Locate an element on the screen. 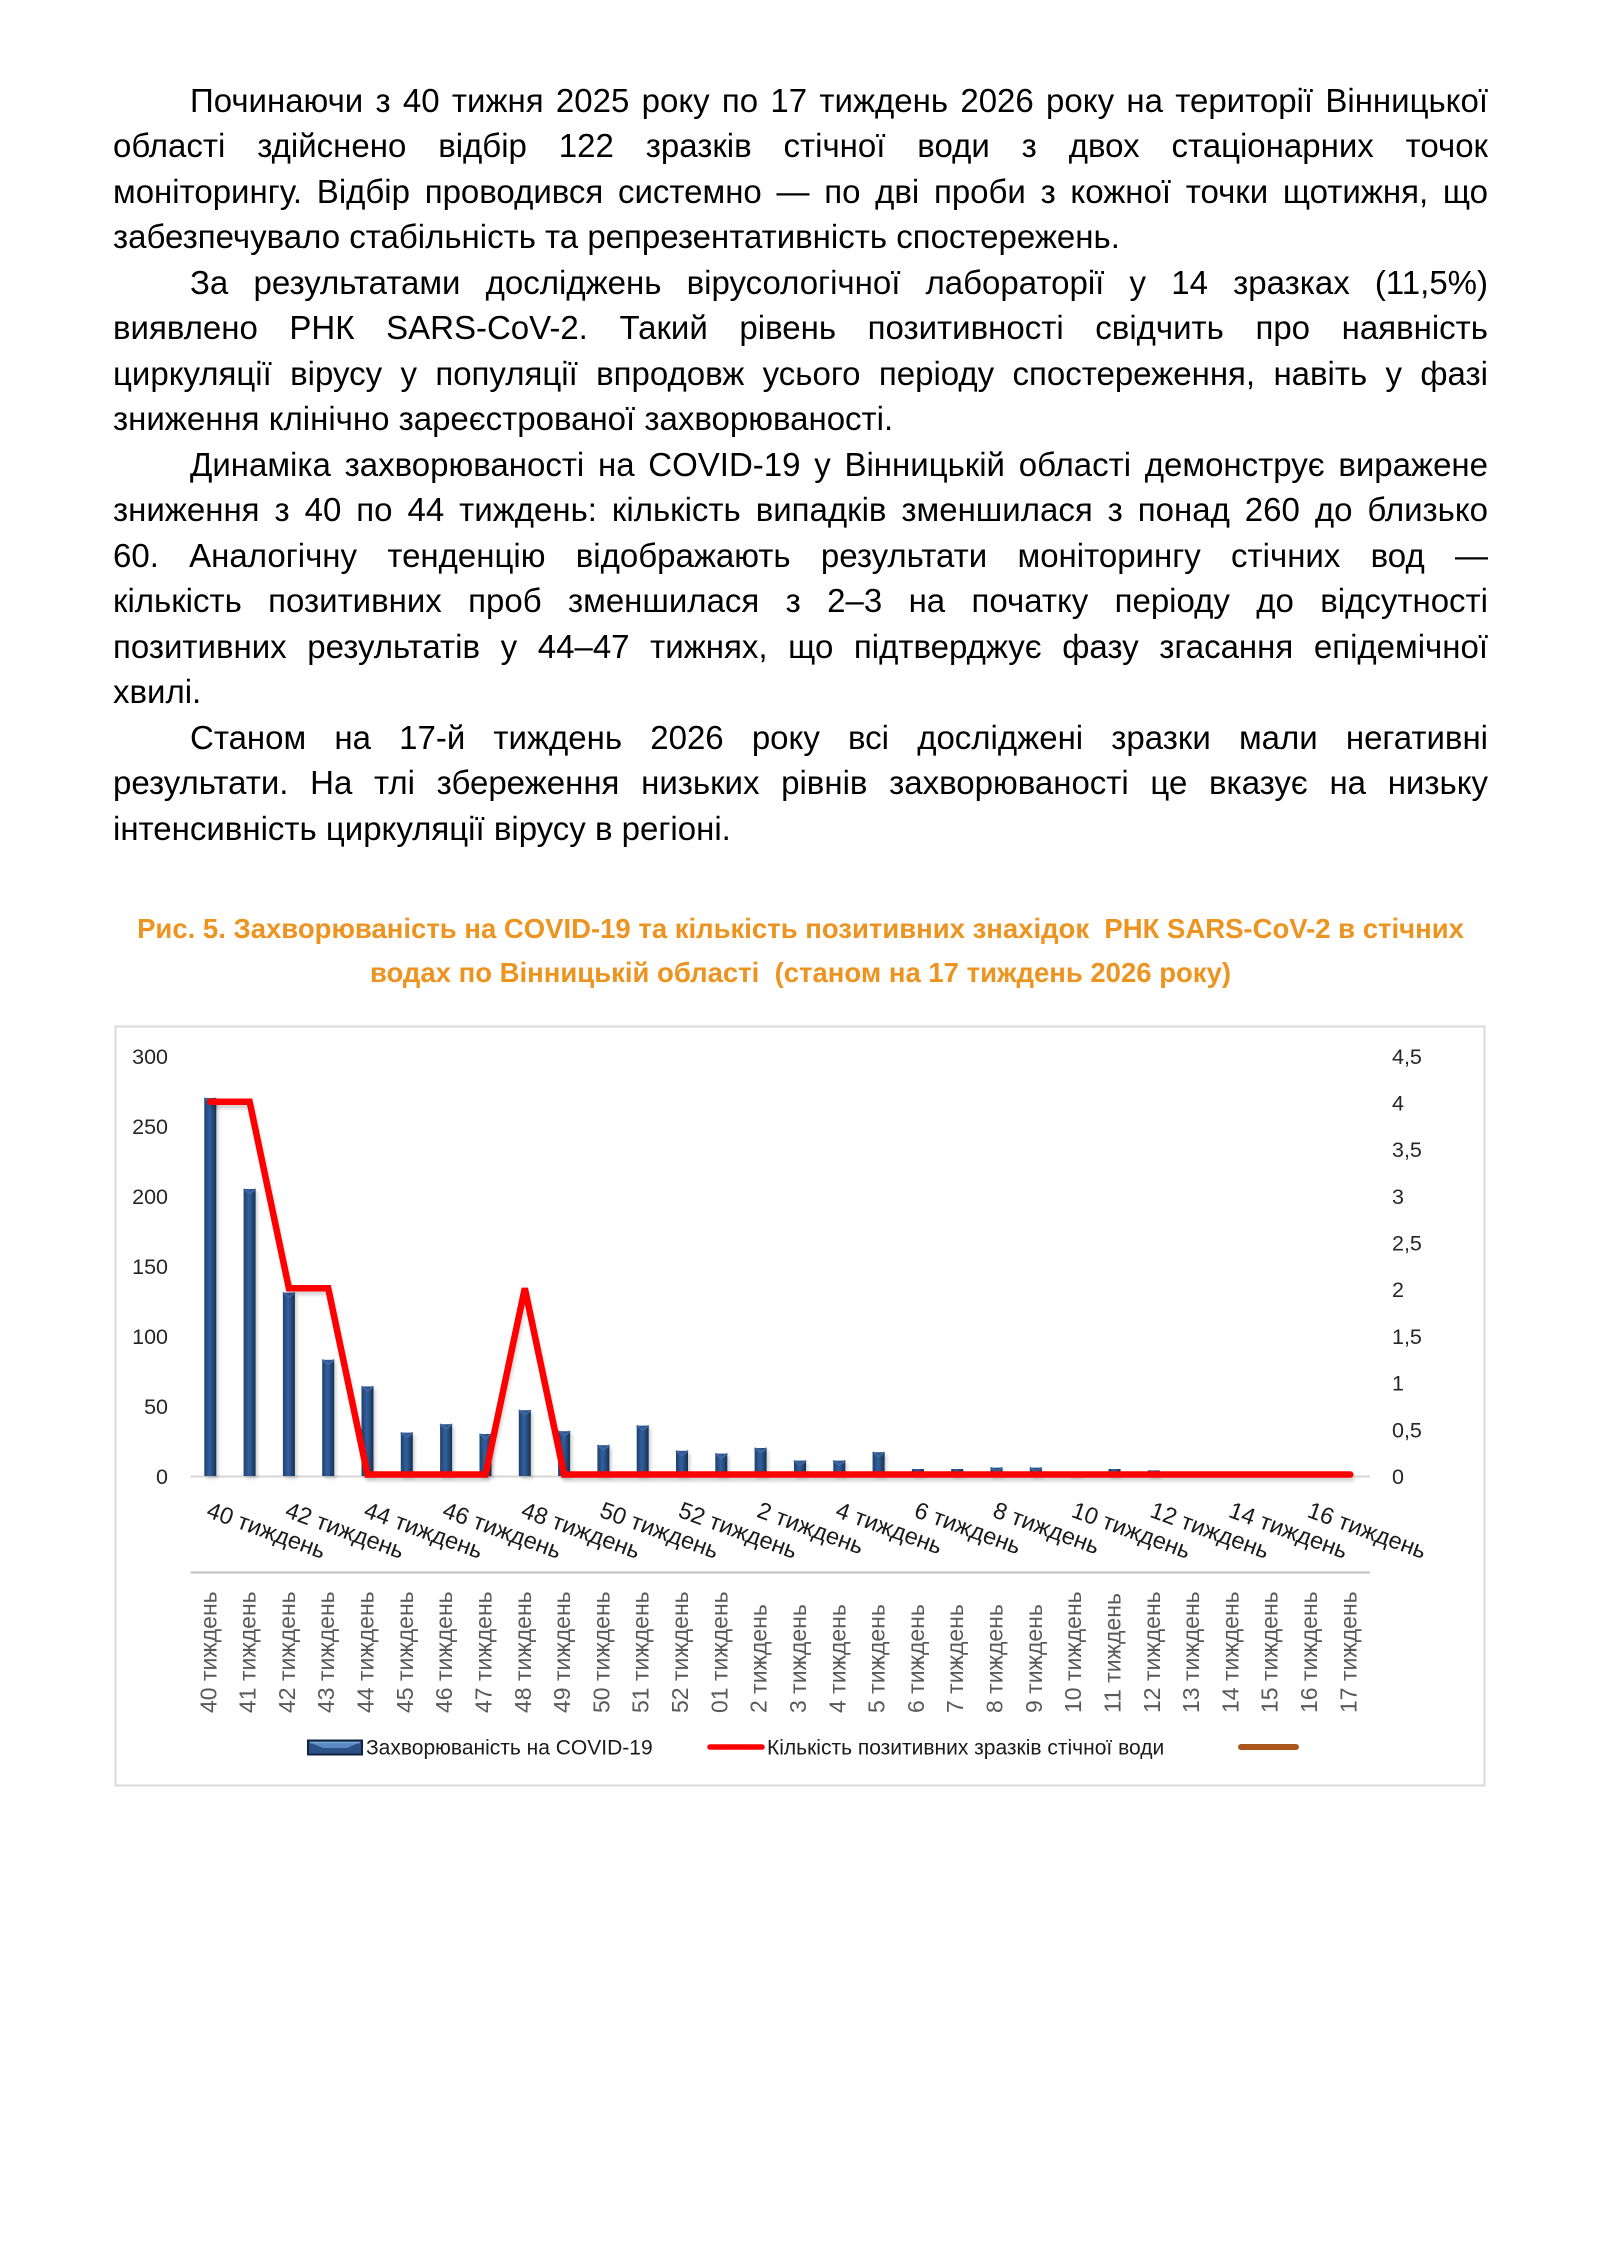  svg-text: 52 тиждень is located at coordinates (680, 1652).